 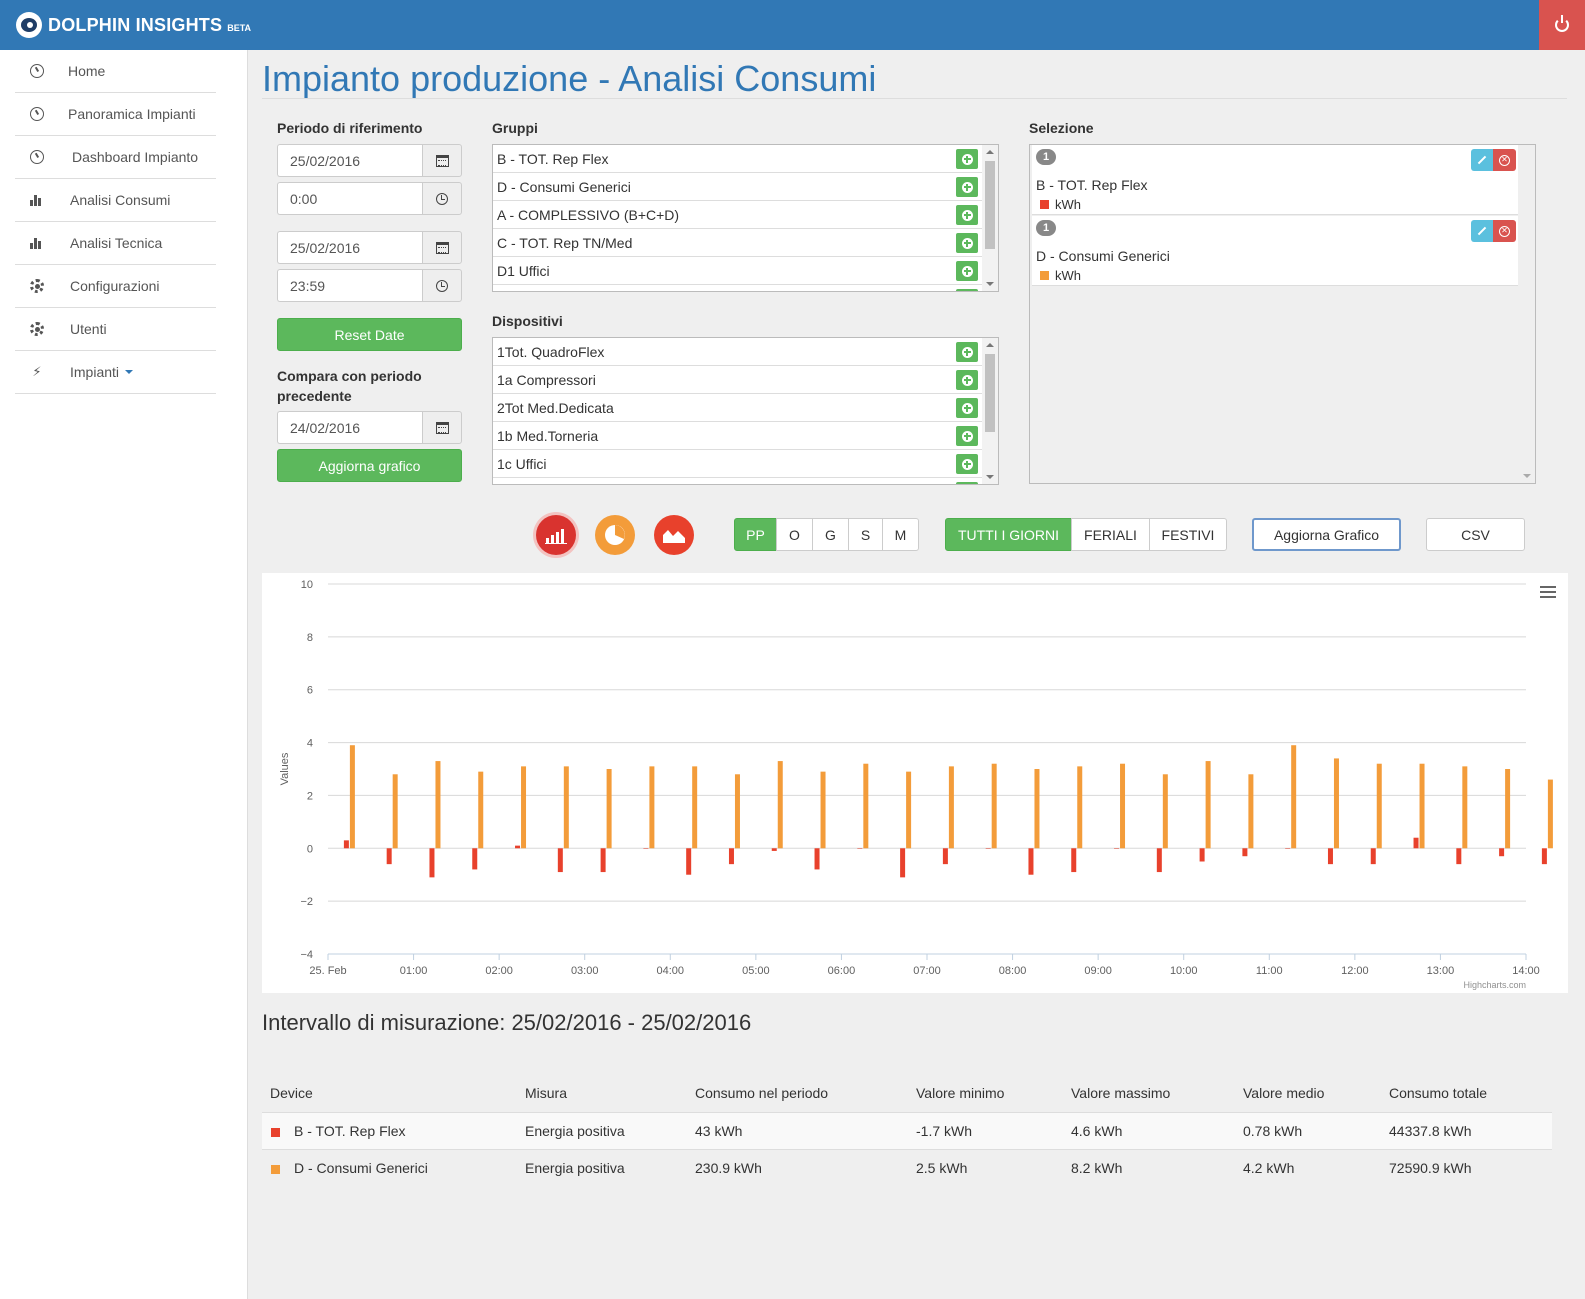 I want to click on end-date-input: 25/02/2016, so click(x=349, y=247).